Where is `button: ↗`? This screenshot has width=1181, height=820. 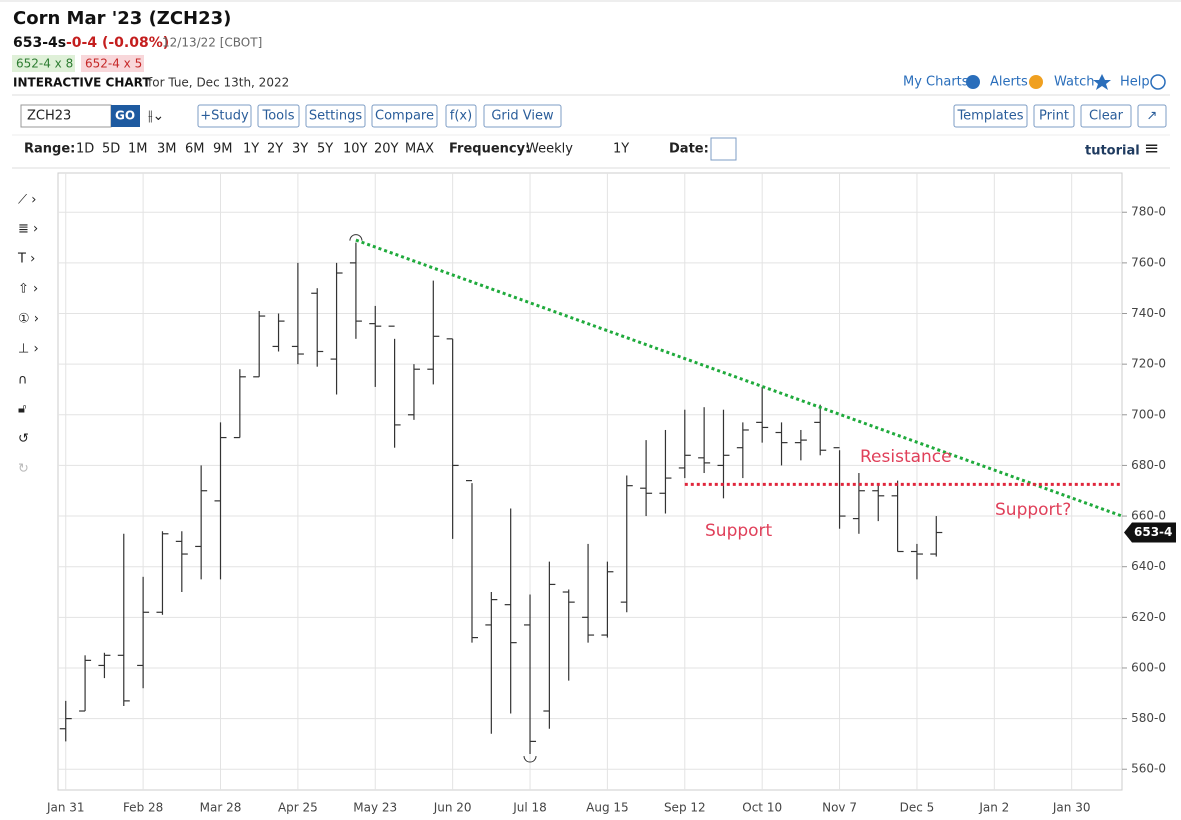
button: ↗ is located at coordinates (1152, 116).